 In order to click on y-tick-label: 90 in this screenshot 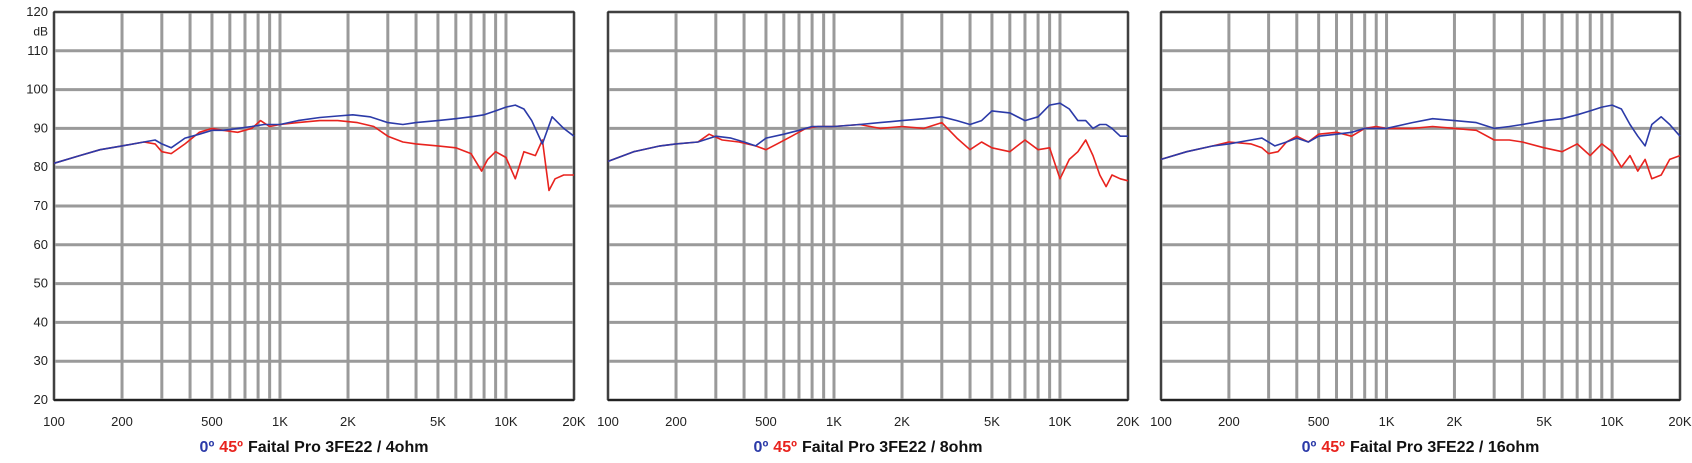, I will do `click(41, 127)`.